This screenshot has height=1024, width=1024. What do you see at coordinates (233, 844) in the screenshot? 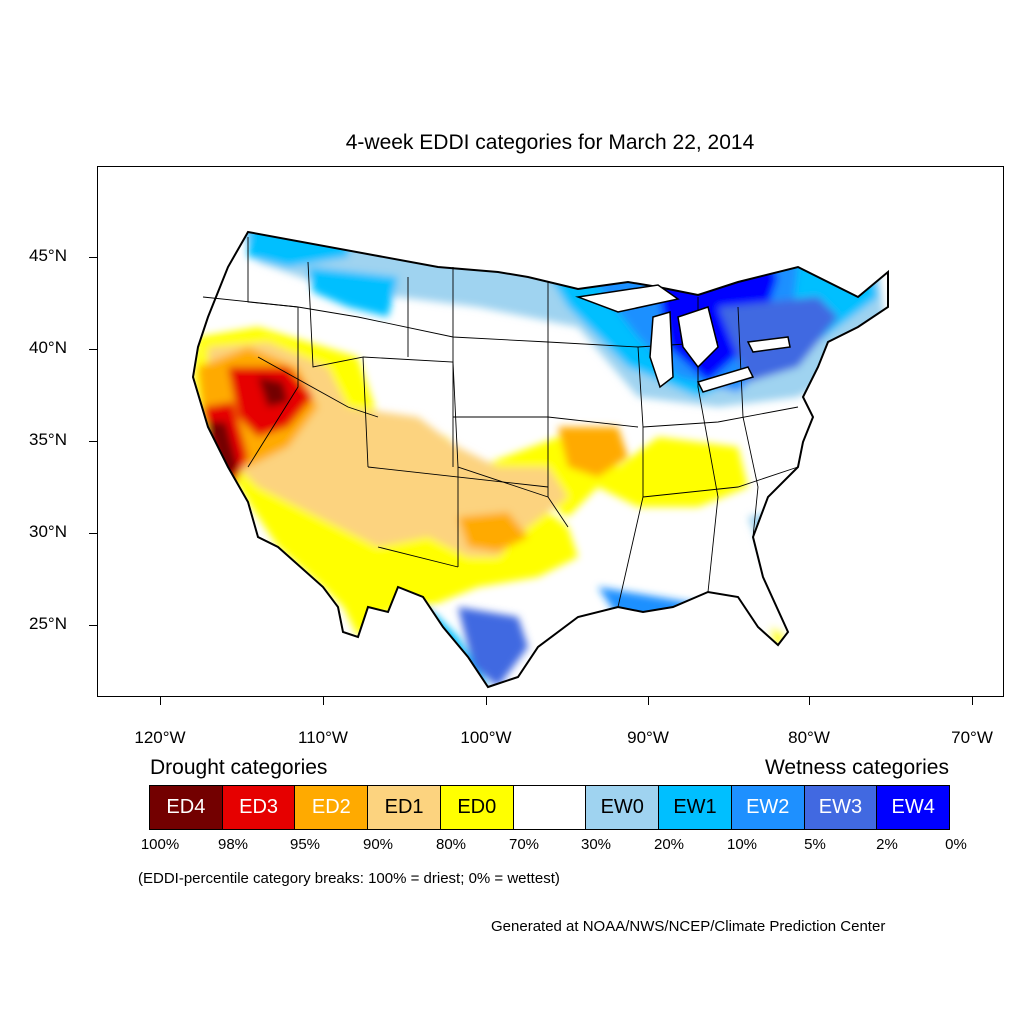
I see `percentile-label: 98%` at bounding box center [233, 844].